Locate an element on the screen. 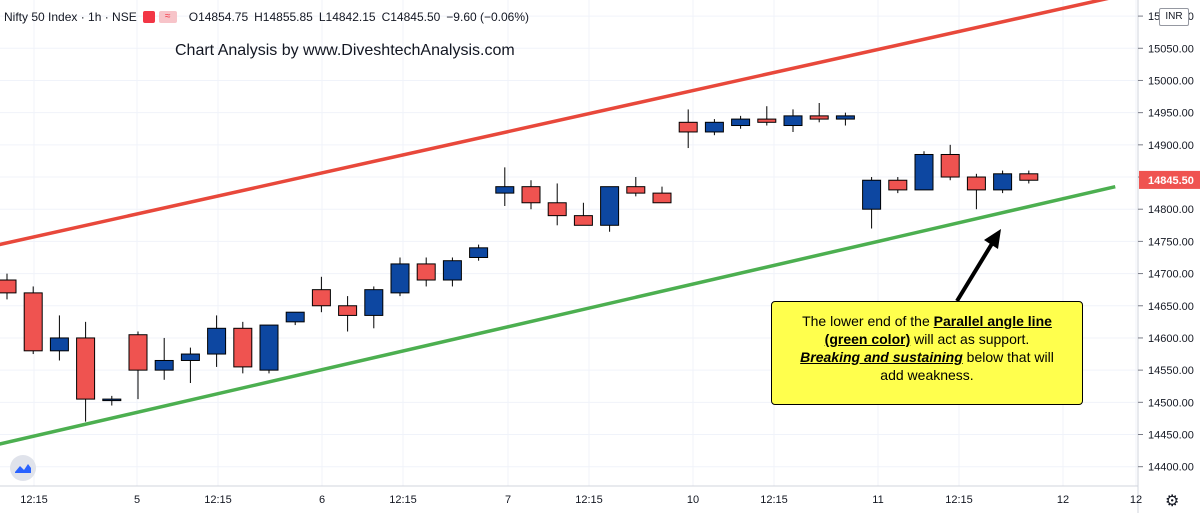 Image resolution: width=1200 pixels, height=513 pixels. y-tick-label: 14800.00 is located at coordinates (1171, 210).